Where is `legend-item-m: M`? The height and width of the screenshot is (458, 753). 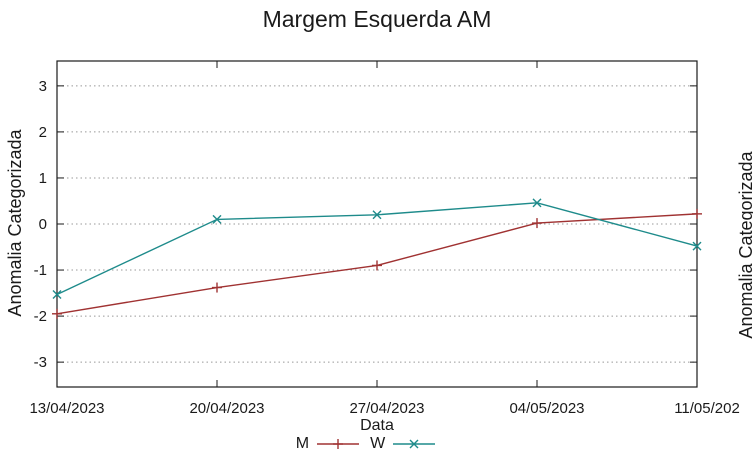 legend-item-m: M is located at coordinates (333, 444).